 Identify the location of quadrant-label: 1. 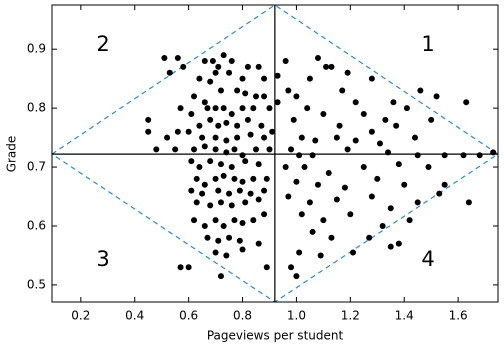
(427, 44).